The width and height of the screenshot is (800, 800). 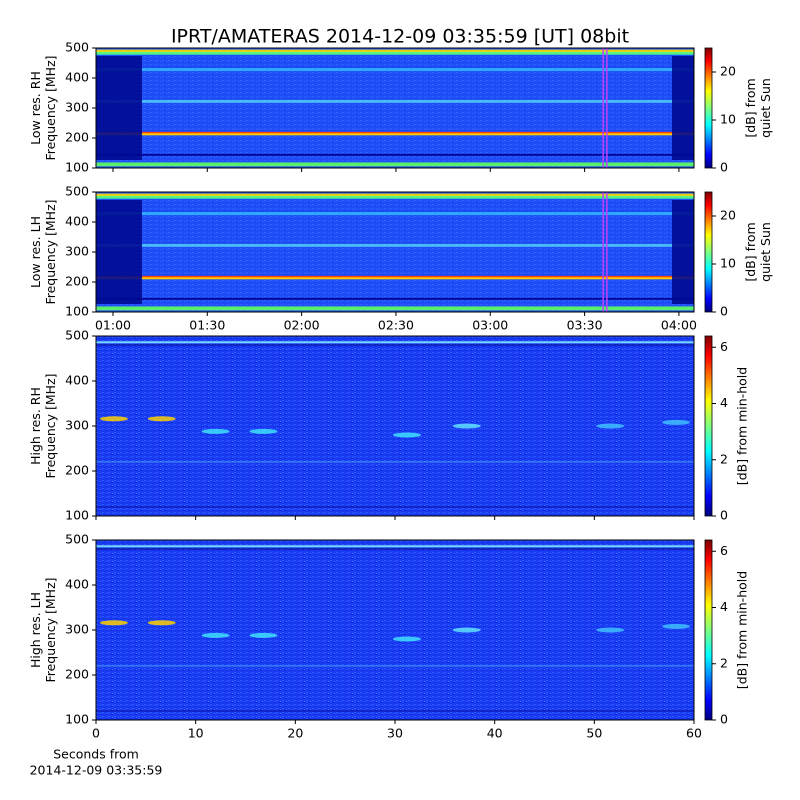 I want to click on y-axis-label: Low res. LH, so click(x=35, y=252).